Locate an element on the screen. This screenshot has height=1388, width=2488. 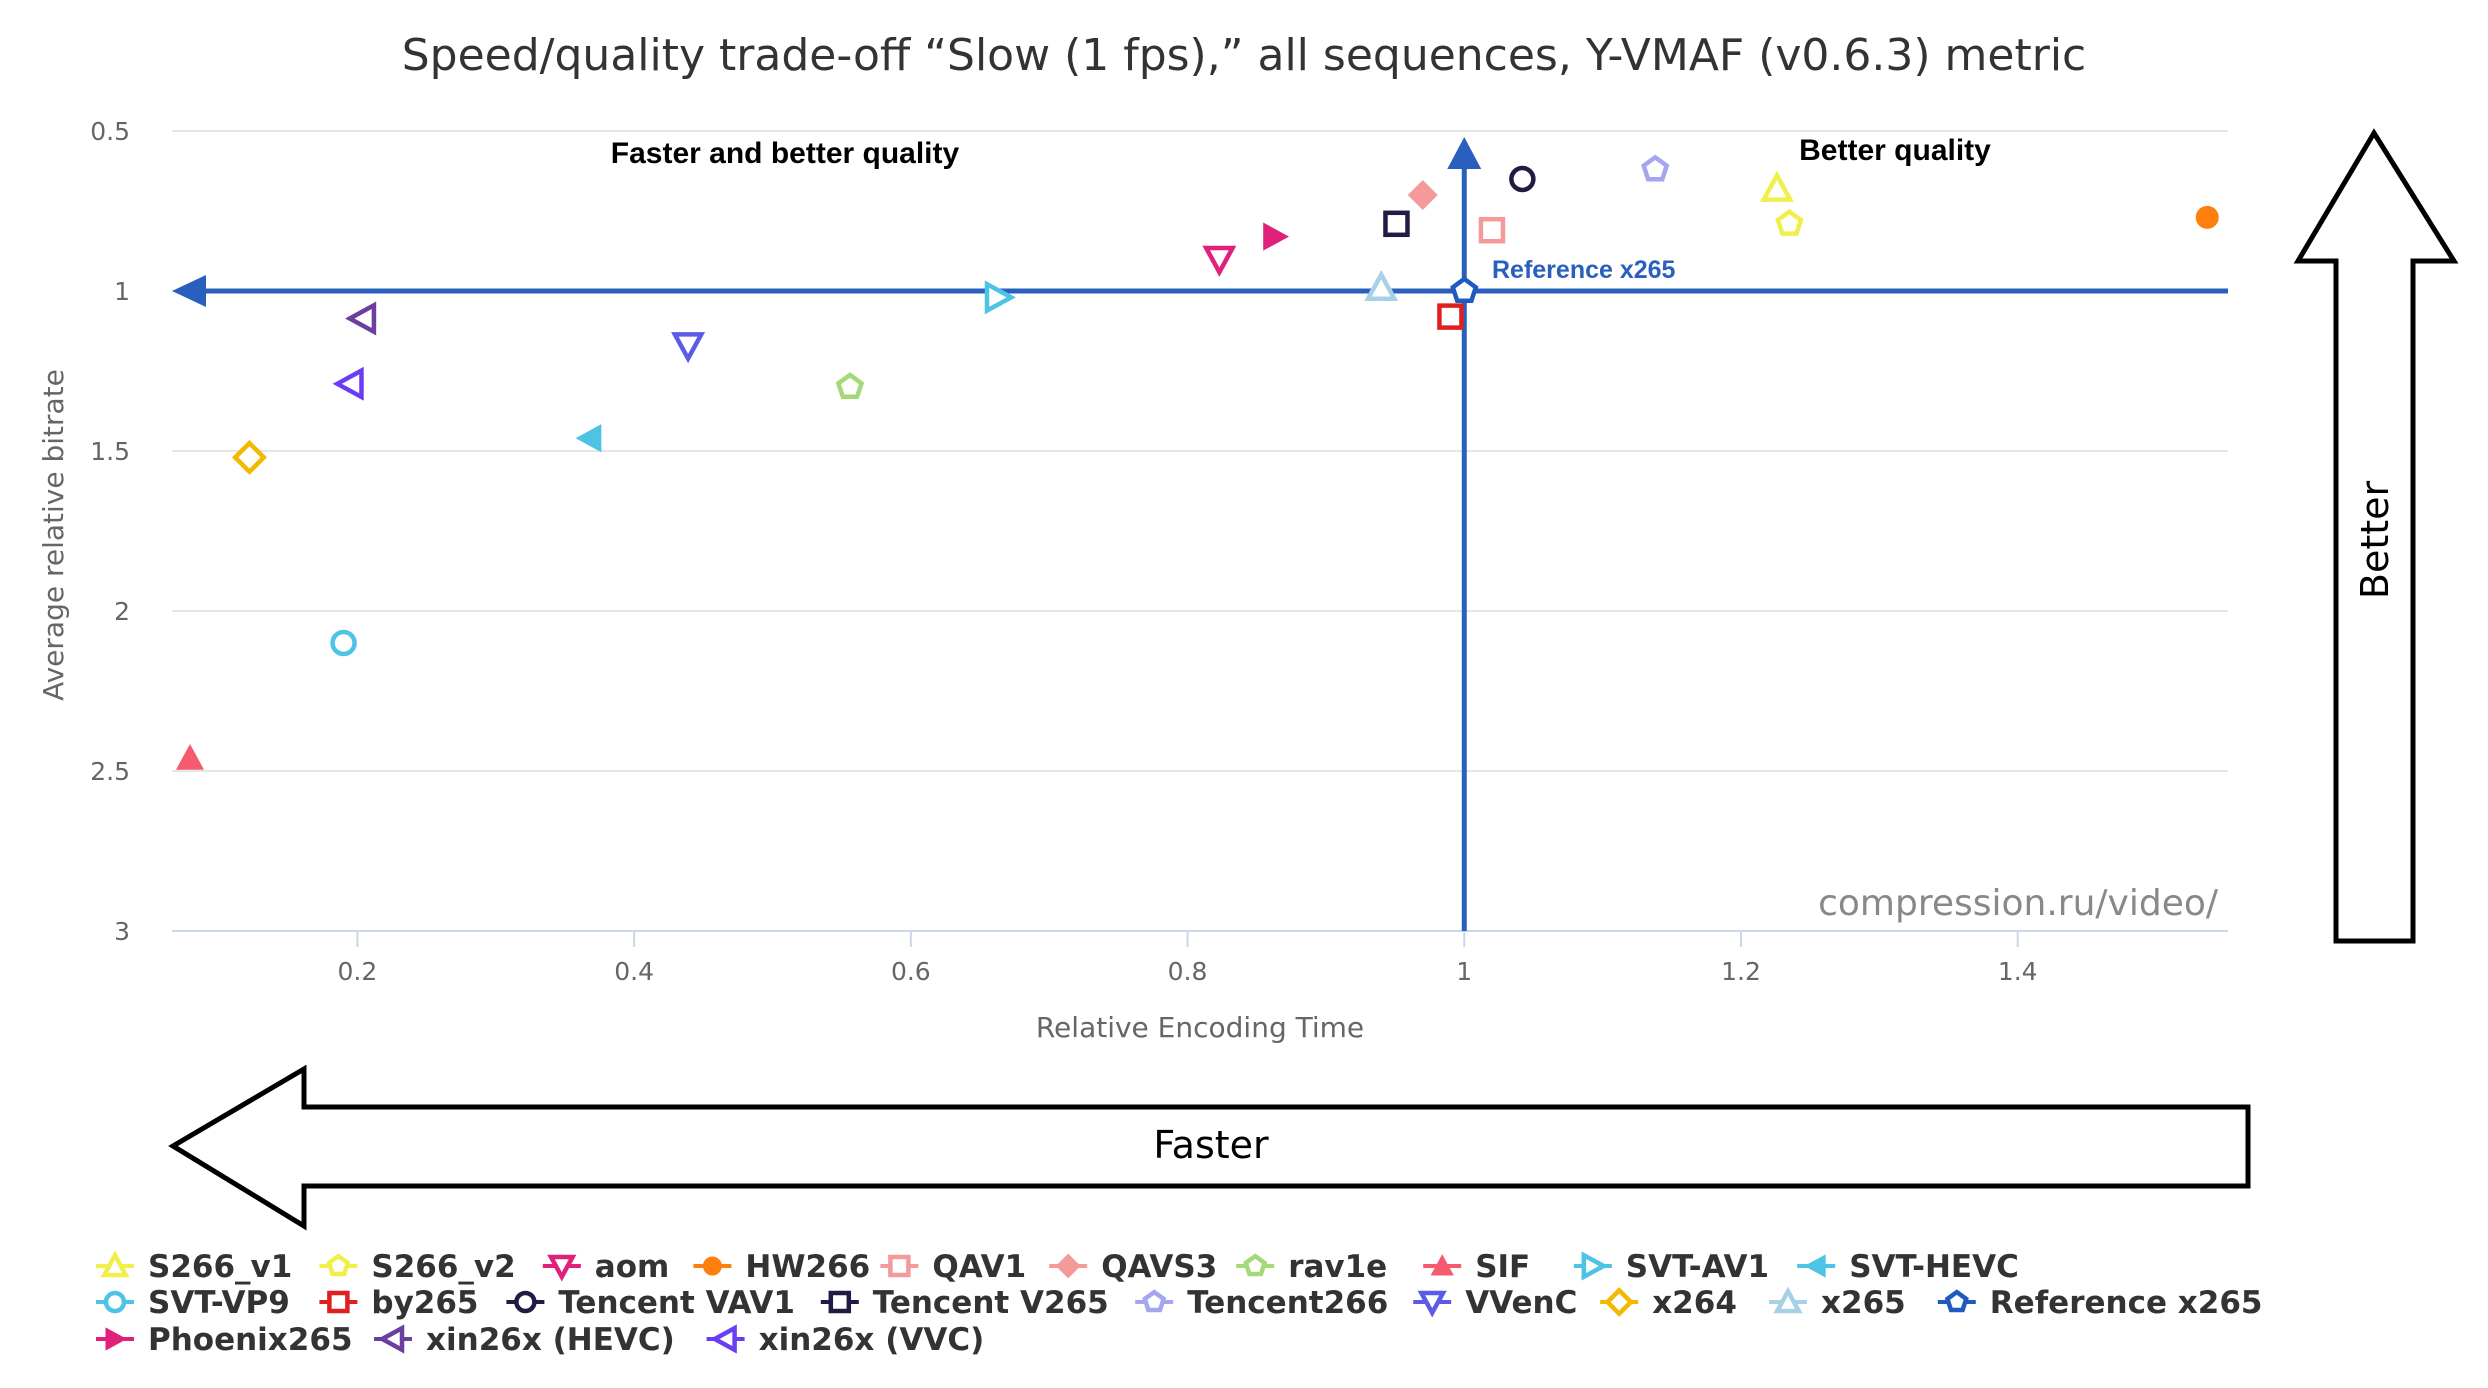
point-vvenc is located at coordinates (688, 348).